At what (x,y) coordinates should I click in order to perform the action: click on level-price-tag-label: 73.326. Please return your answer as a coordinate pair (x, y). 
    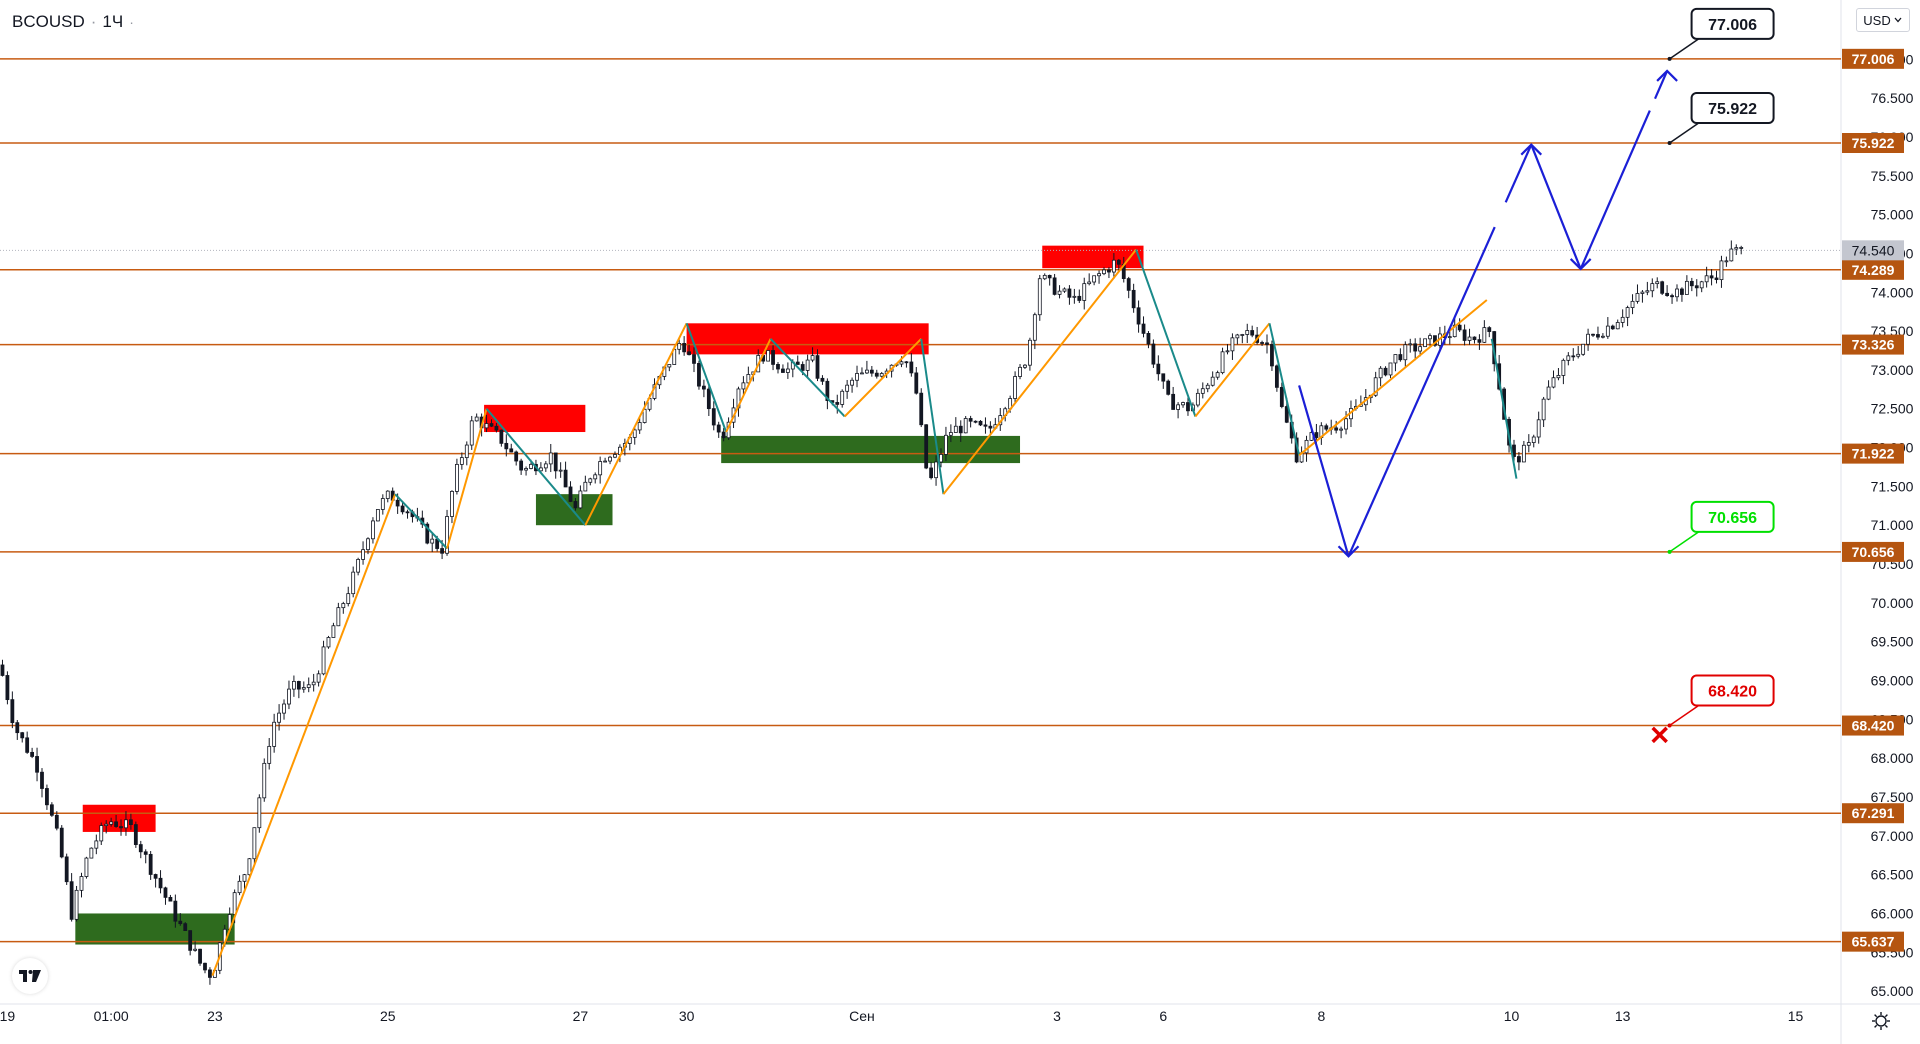
    Looking at the image, I should click on (1873, 345).